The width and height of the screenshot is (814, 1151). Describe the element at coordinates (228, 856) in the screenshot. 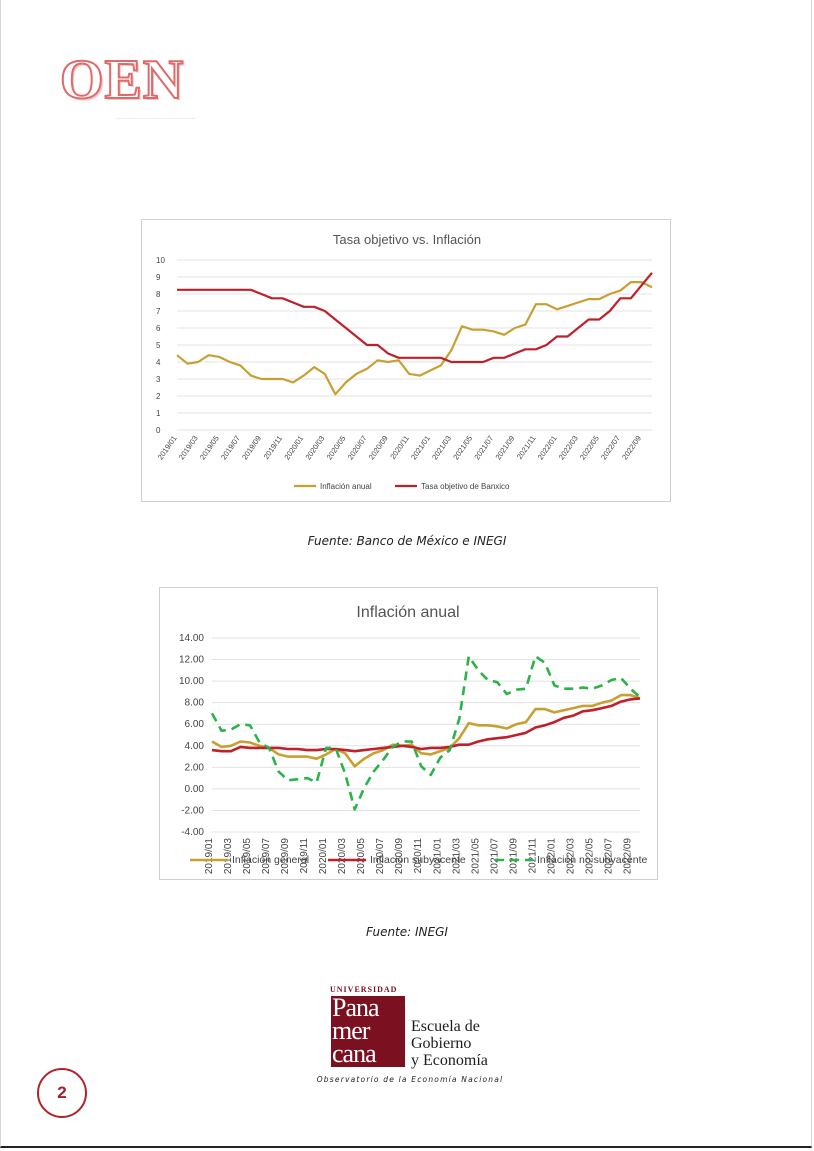

I see `x-tick-label: 2019/03` at that location.